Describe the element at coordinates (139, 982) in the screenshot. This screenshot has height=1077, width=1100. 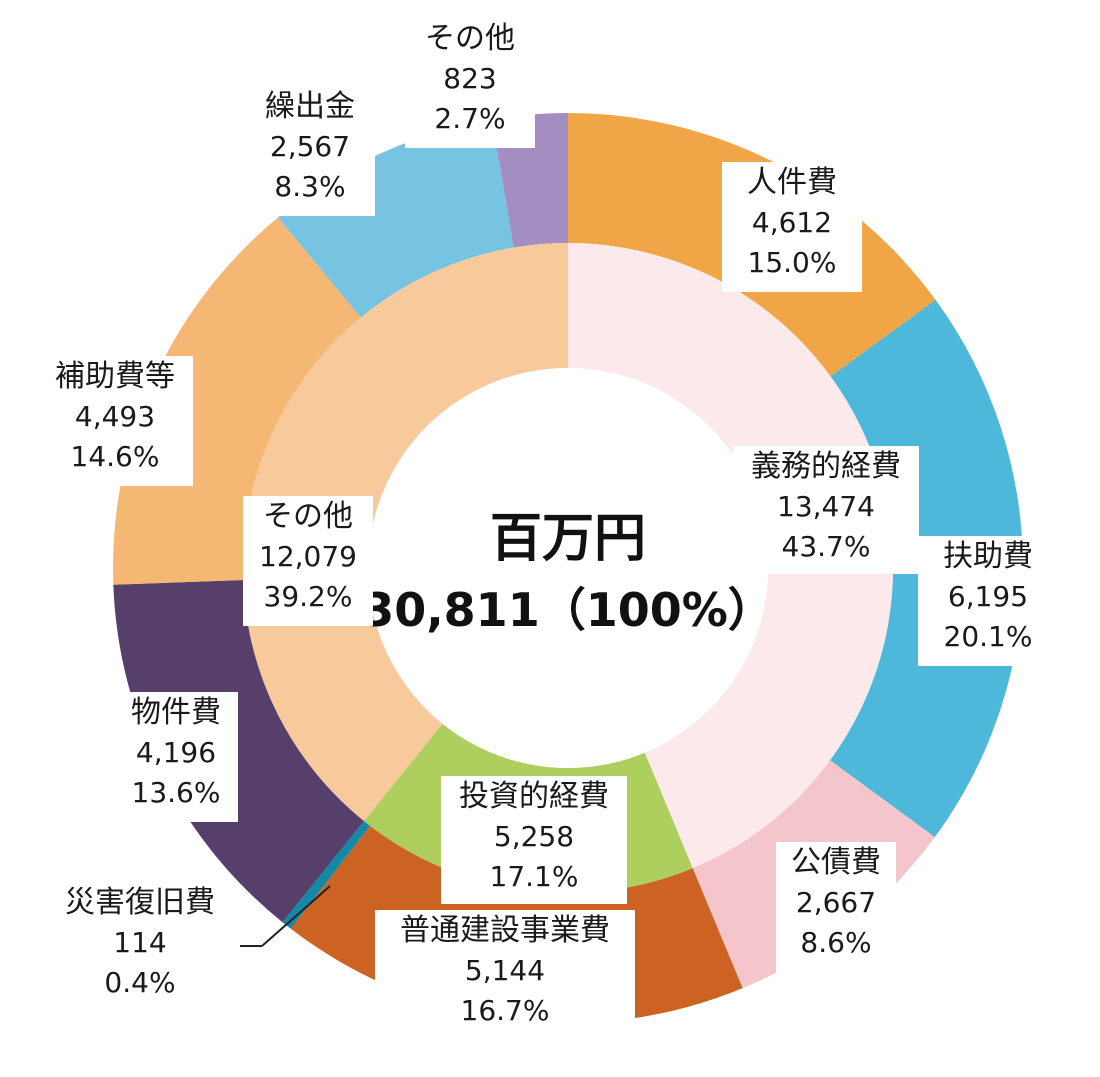
I see `outer-label-percent-4: 0.4%` at that location.